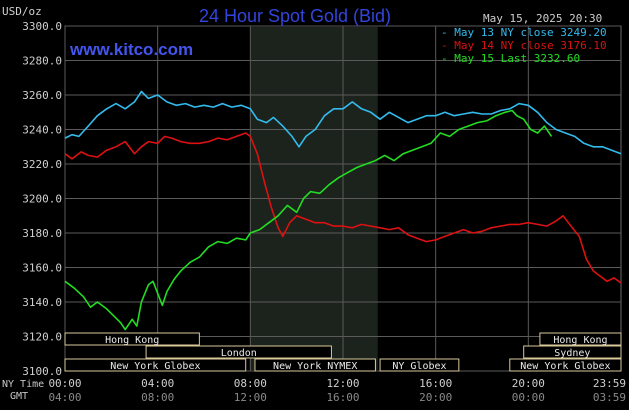  Describe the element at coordinates (42, 233) in the screenshot. I see `y-tick-label: 3180.0` at that location.